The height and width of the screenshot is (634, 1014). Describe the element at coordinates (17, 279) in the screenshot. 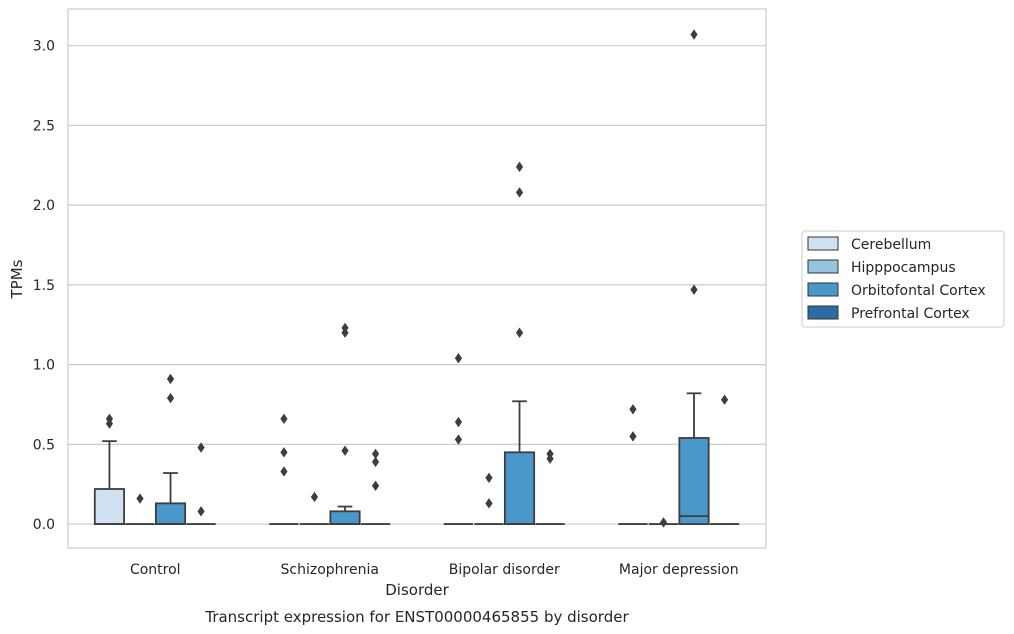

I see `y-axis-label: TPMs` at that location.